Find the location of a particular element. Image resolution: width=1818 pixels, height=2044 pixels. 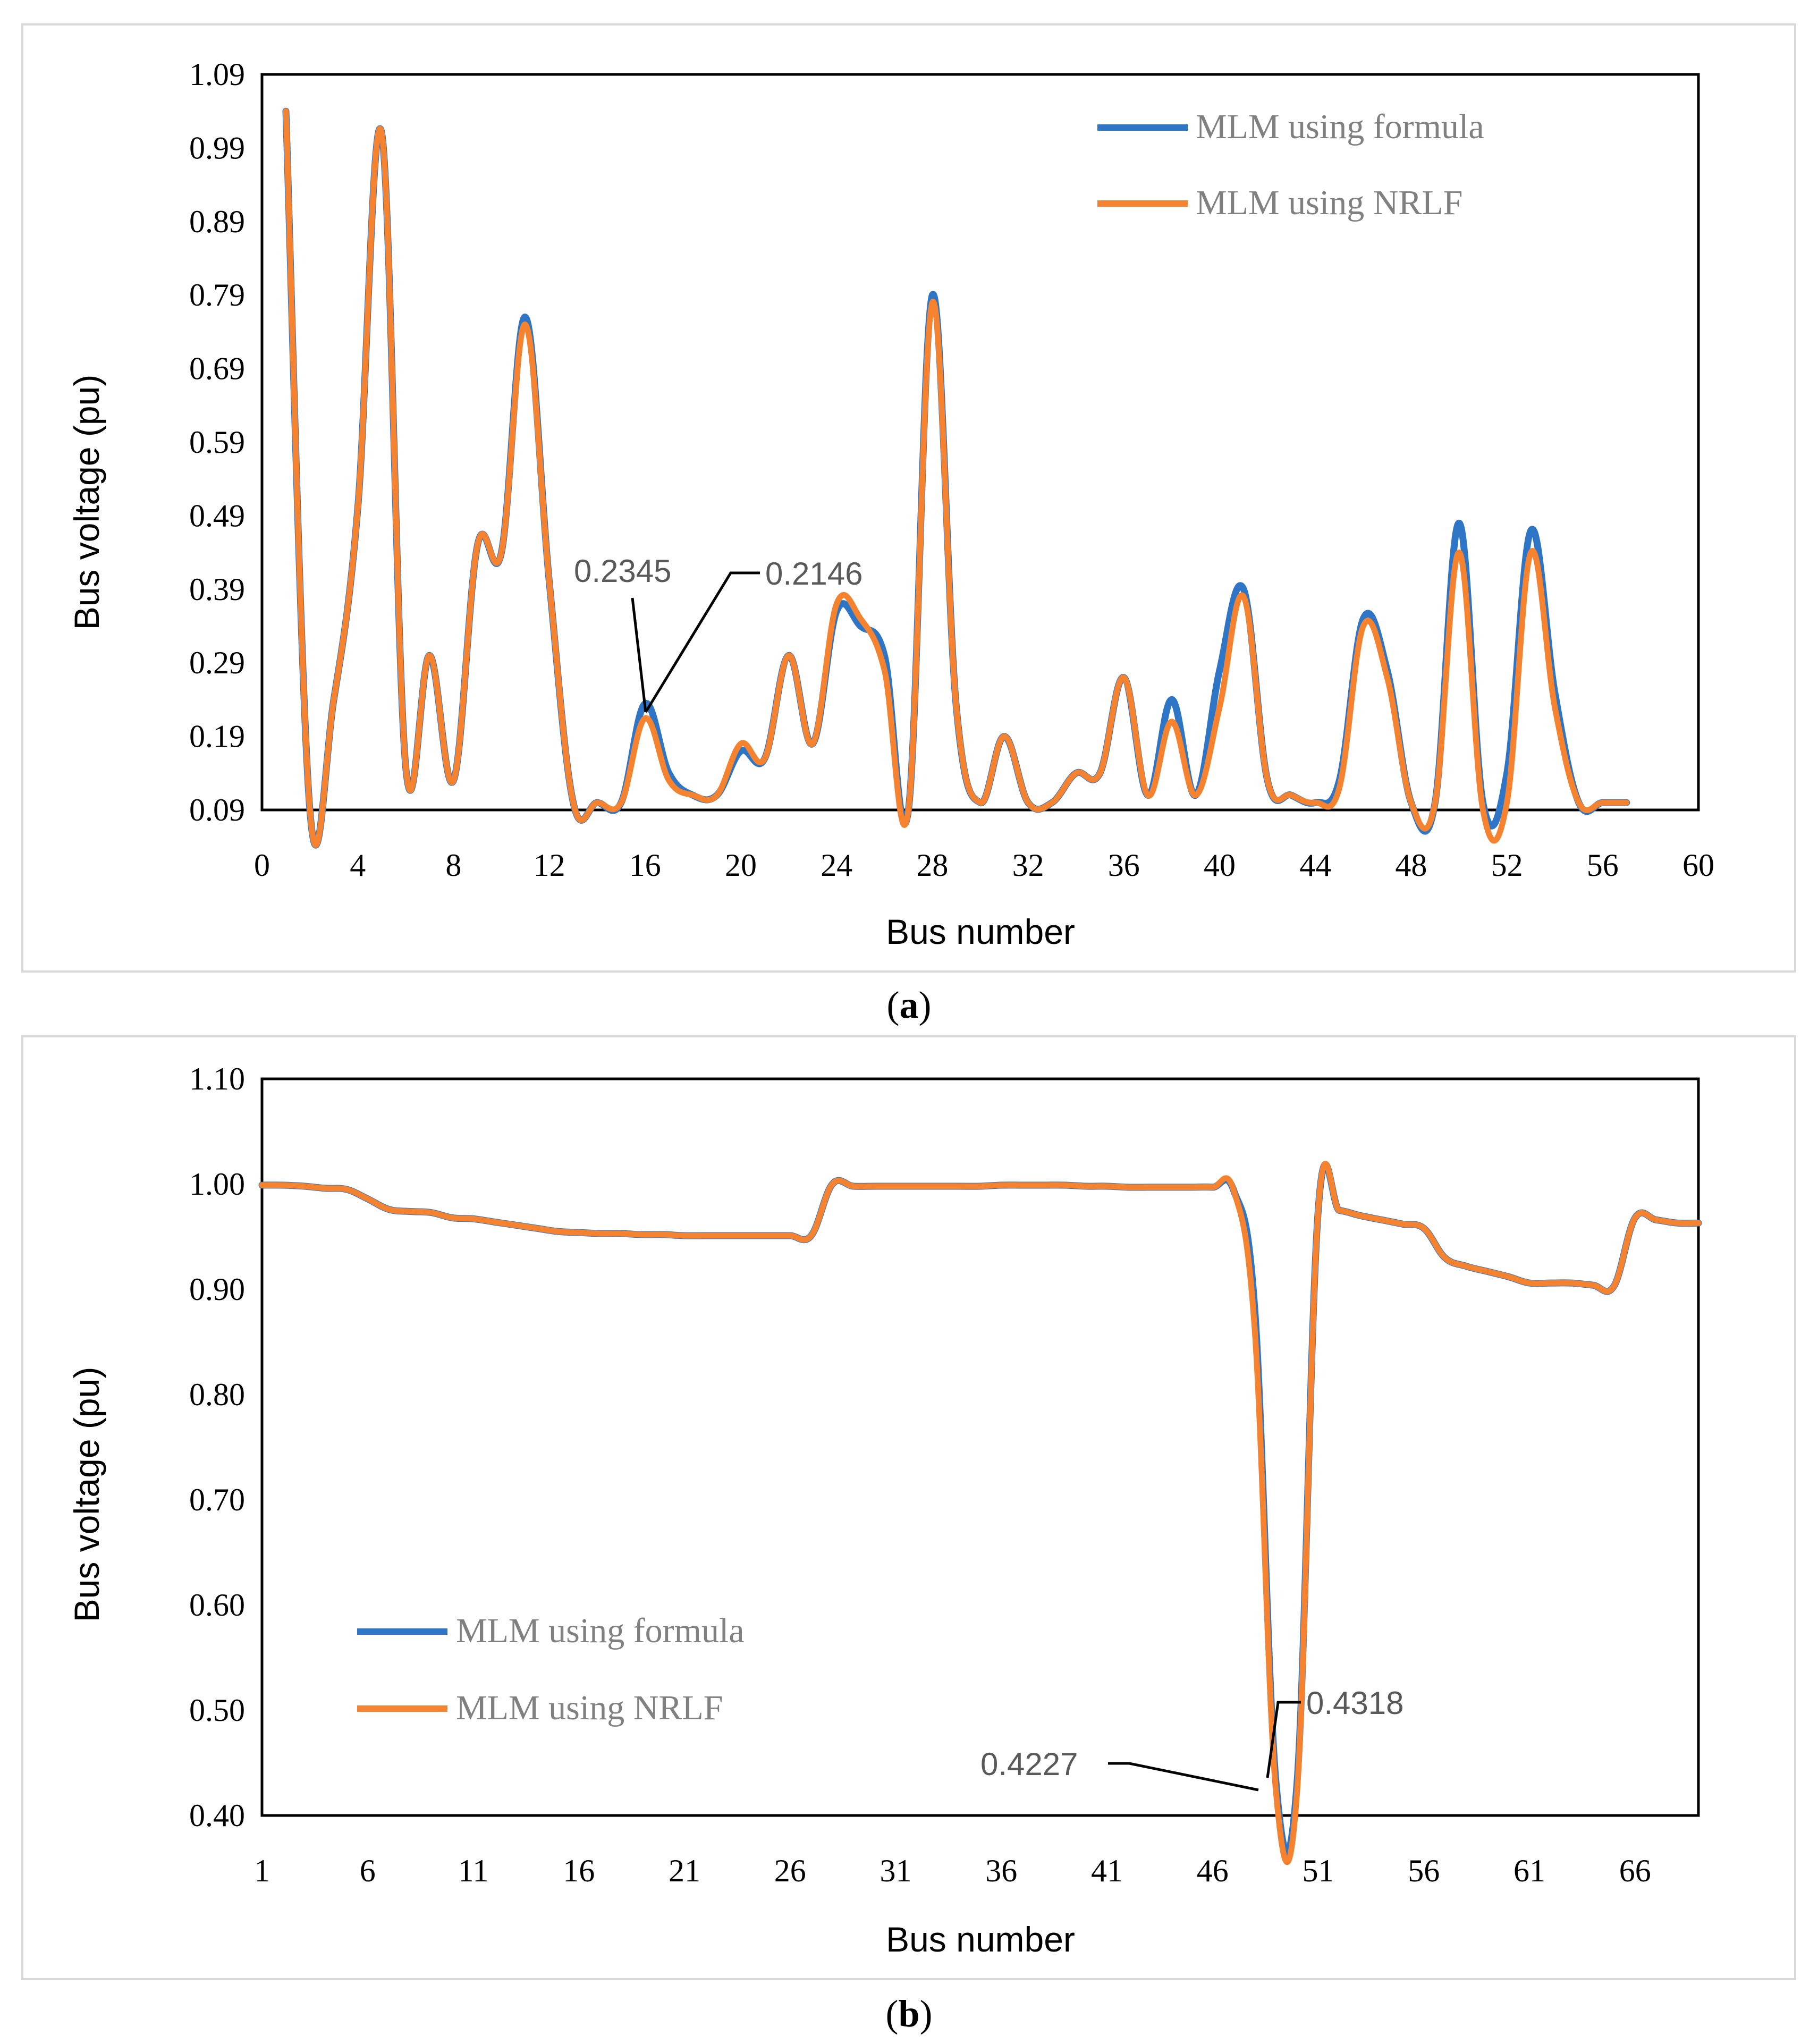

legend-label-nrlf-b: MLM using NRLF is located at coordinates (589, 1707).